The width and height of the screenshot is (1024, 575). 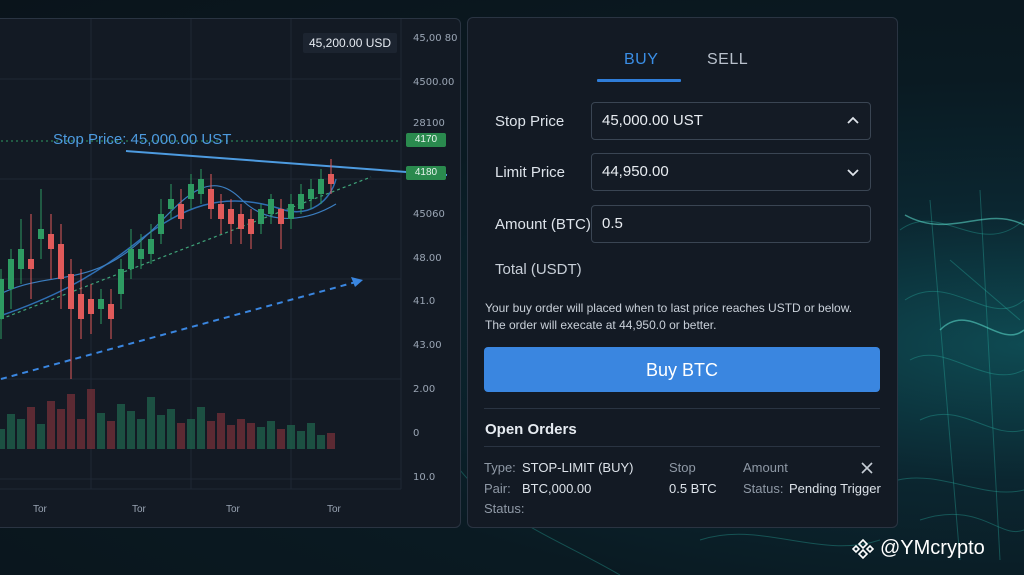 I want to click on y-axis-label: 28100, so click(x=429, y=123).